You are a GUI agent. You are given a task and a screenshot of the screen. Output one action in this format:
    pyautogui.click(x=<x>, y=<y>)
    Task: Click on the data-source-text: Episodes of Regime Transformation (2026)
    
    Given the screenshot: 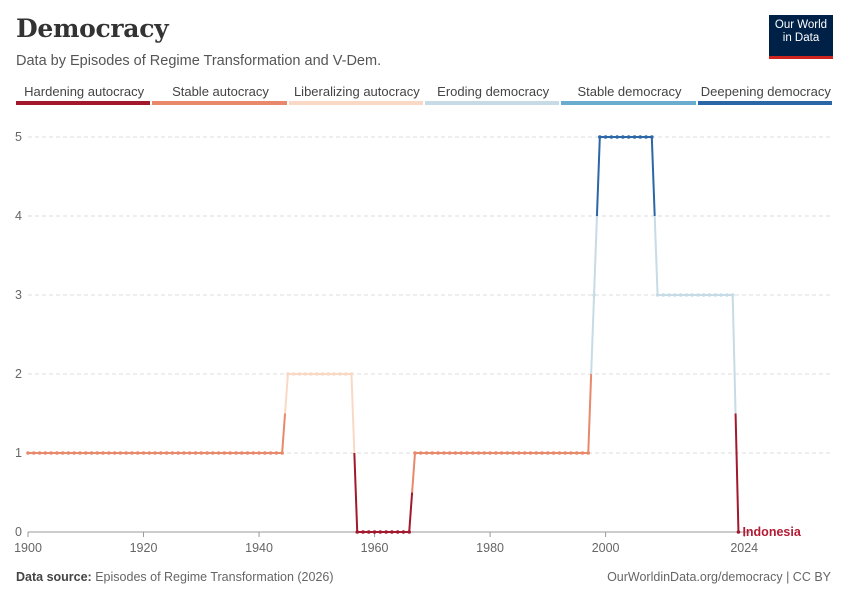 What is the action you would take?
    pyautogui.click(x=214, y=577)
    